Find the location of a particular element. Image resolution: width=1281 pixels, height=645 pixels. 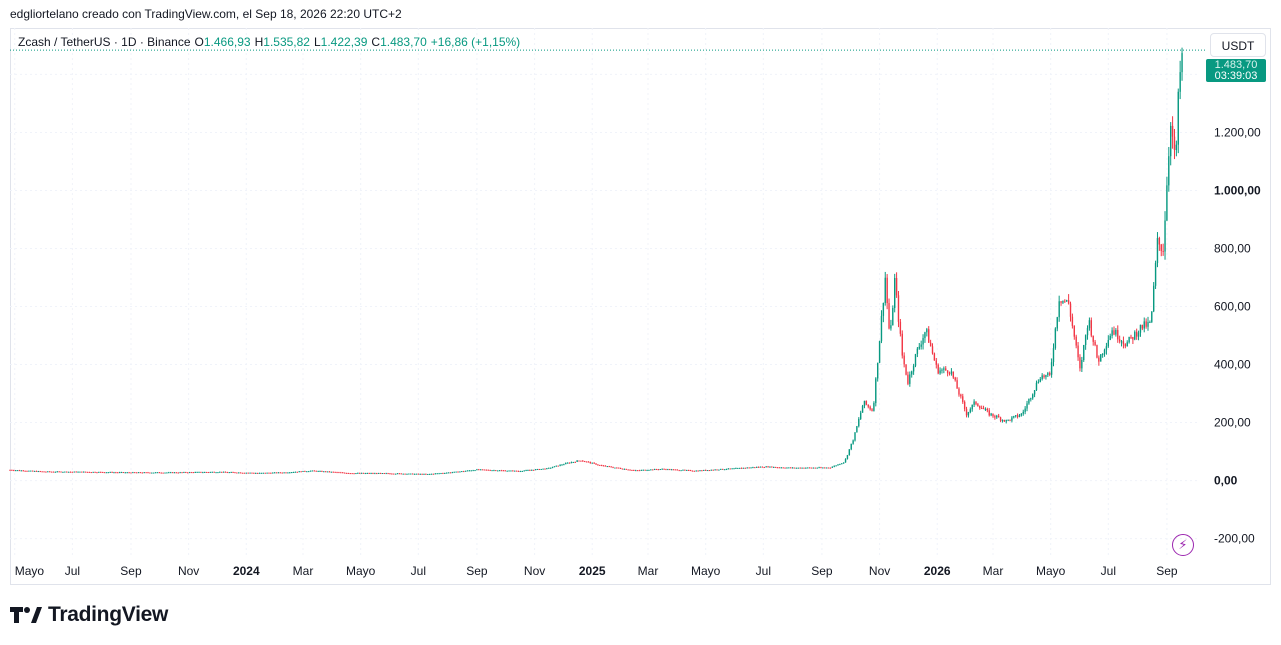

currency-selector: USDT is located at coordinates (1238, 45).